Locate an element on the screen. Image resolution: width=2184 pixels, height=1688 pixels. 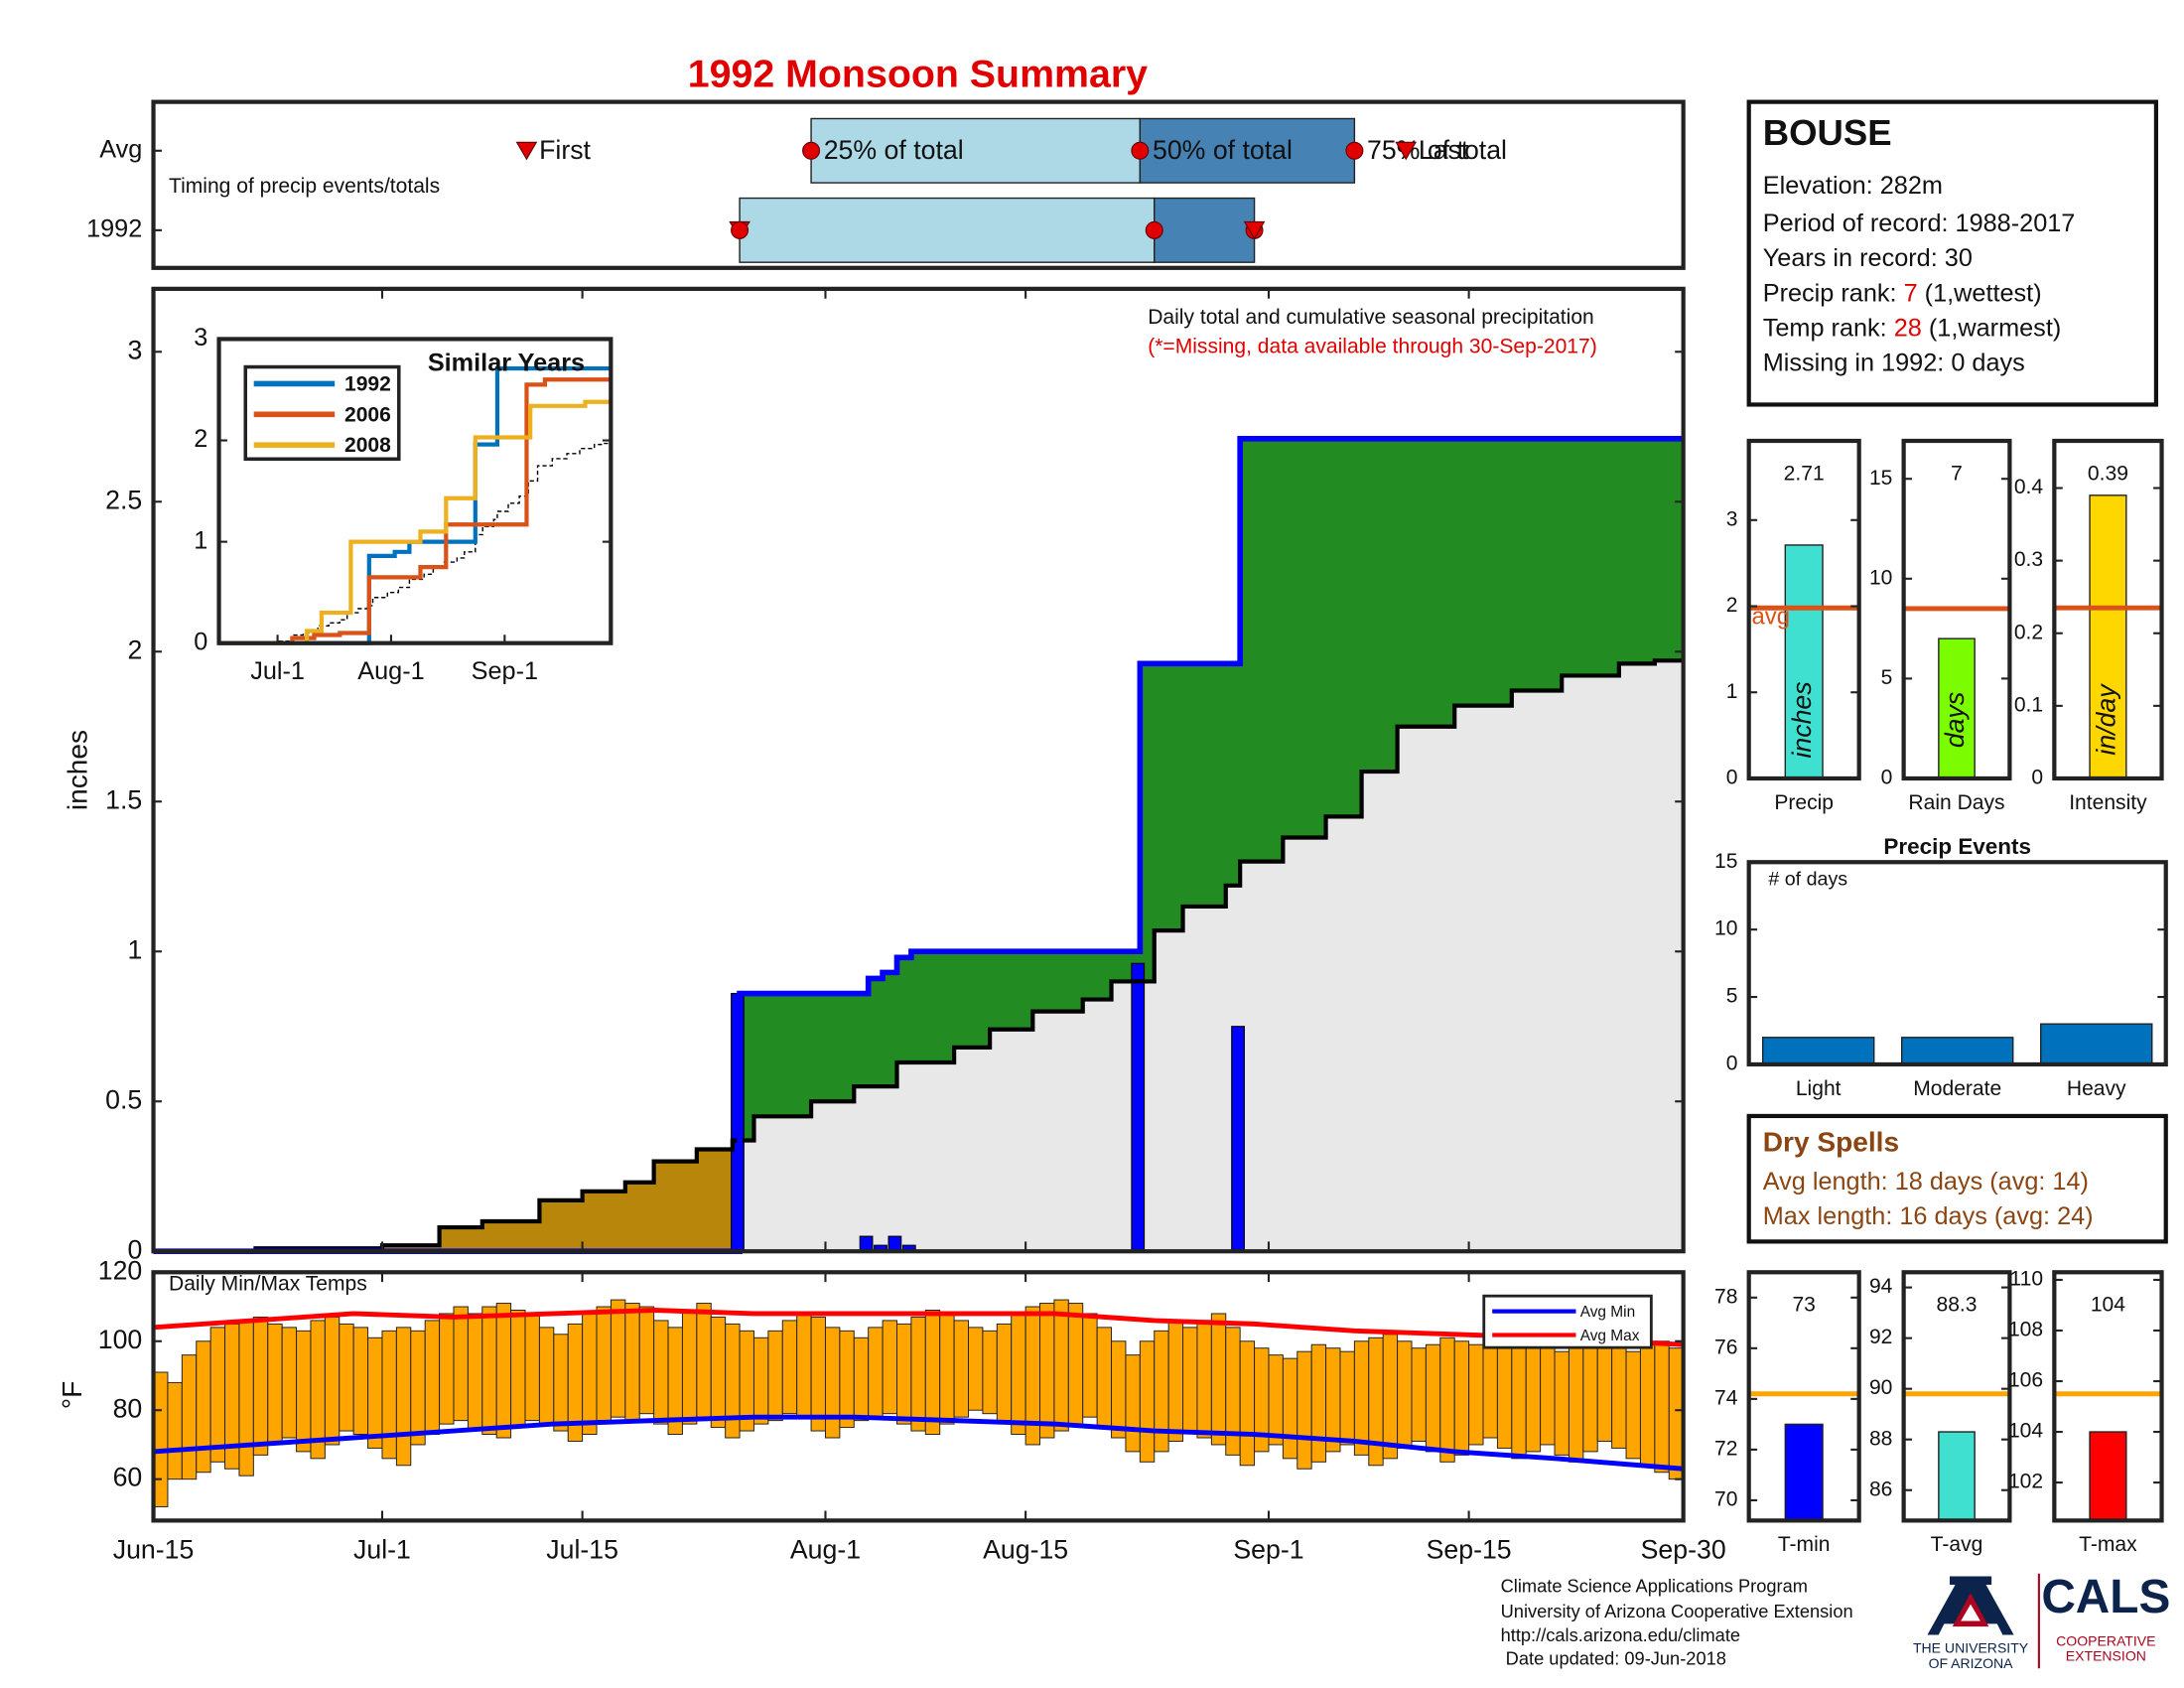
chart-note: # of days is located at coordinates (1807, 880).